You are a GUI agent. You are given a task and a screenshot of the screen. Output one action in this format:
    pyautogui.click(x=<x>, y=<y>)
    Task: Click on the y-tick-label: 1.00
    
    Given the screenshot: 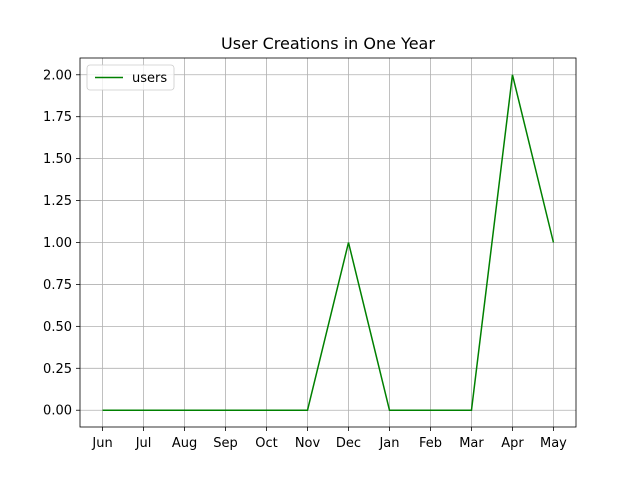 What is the action you would take?
    pyautogui.click(x=57, y=243)
    